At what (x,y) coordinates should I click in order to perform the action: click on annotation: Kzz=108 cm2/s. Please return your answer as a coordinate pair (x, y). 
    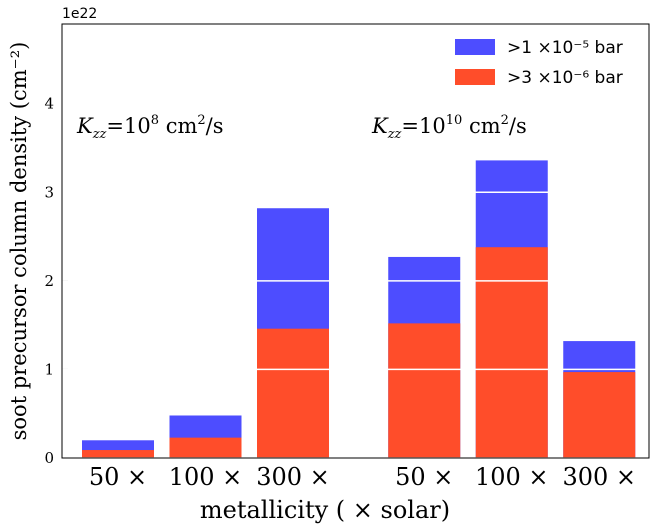
    Looking at the image, I should click on (150, 127).